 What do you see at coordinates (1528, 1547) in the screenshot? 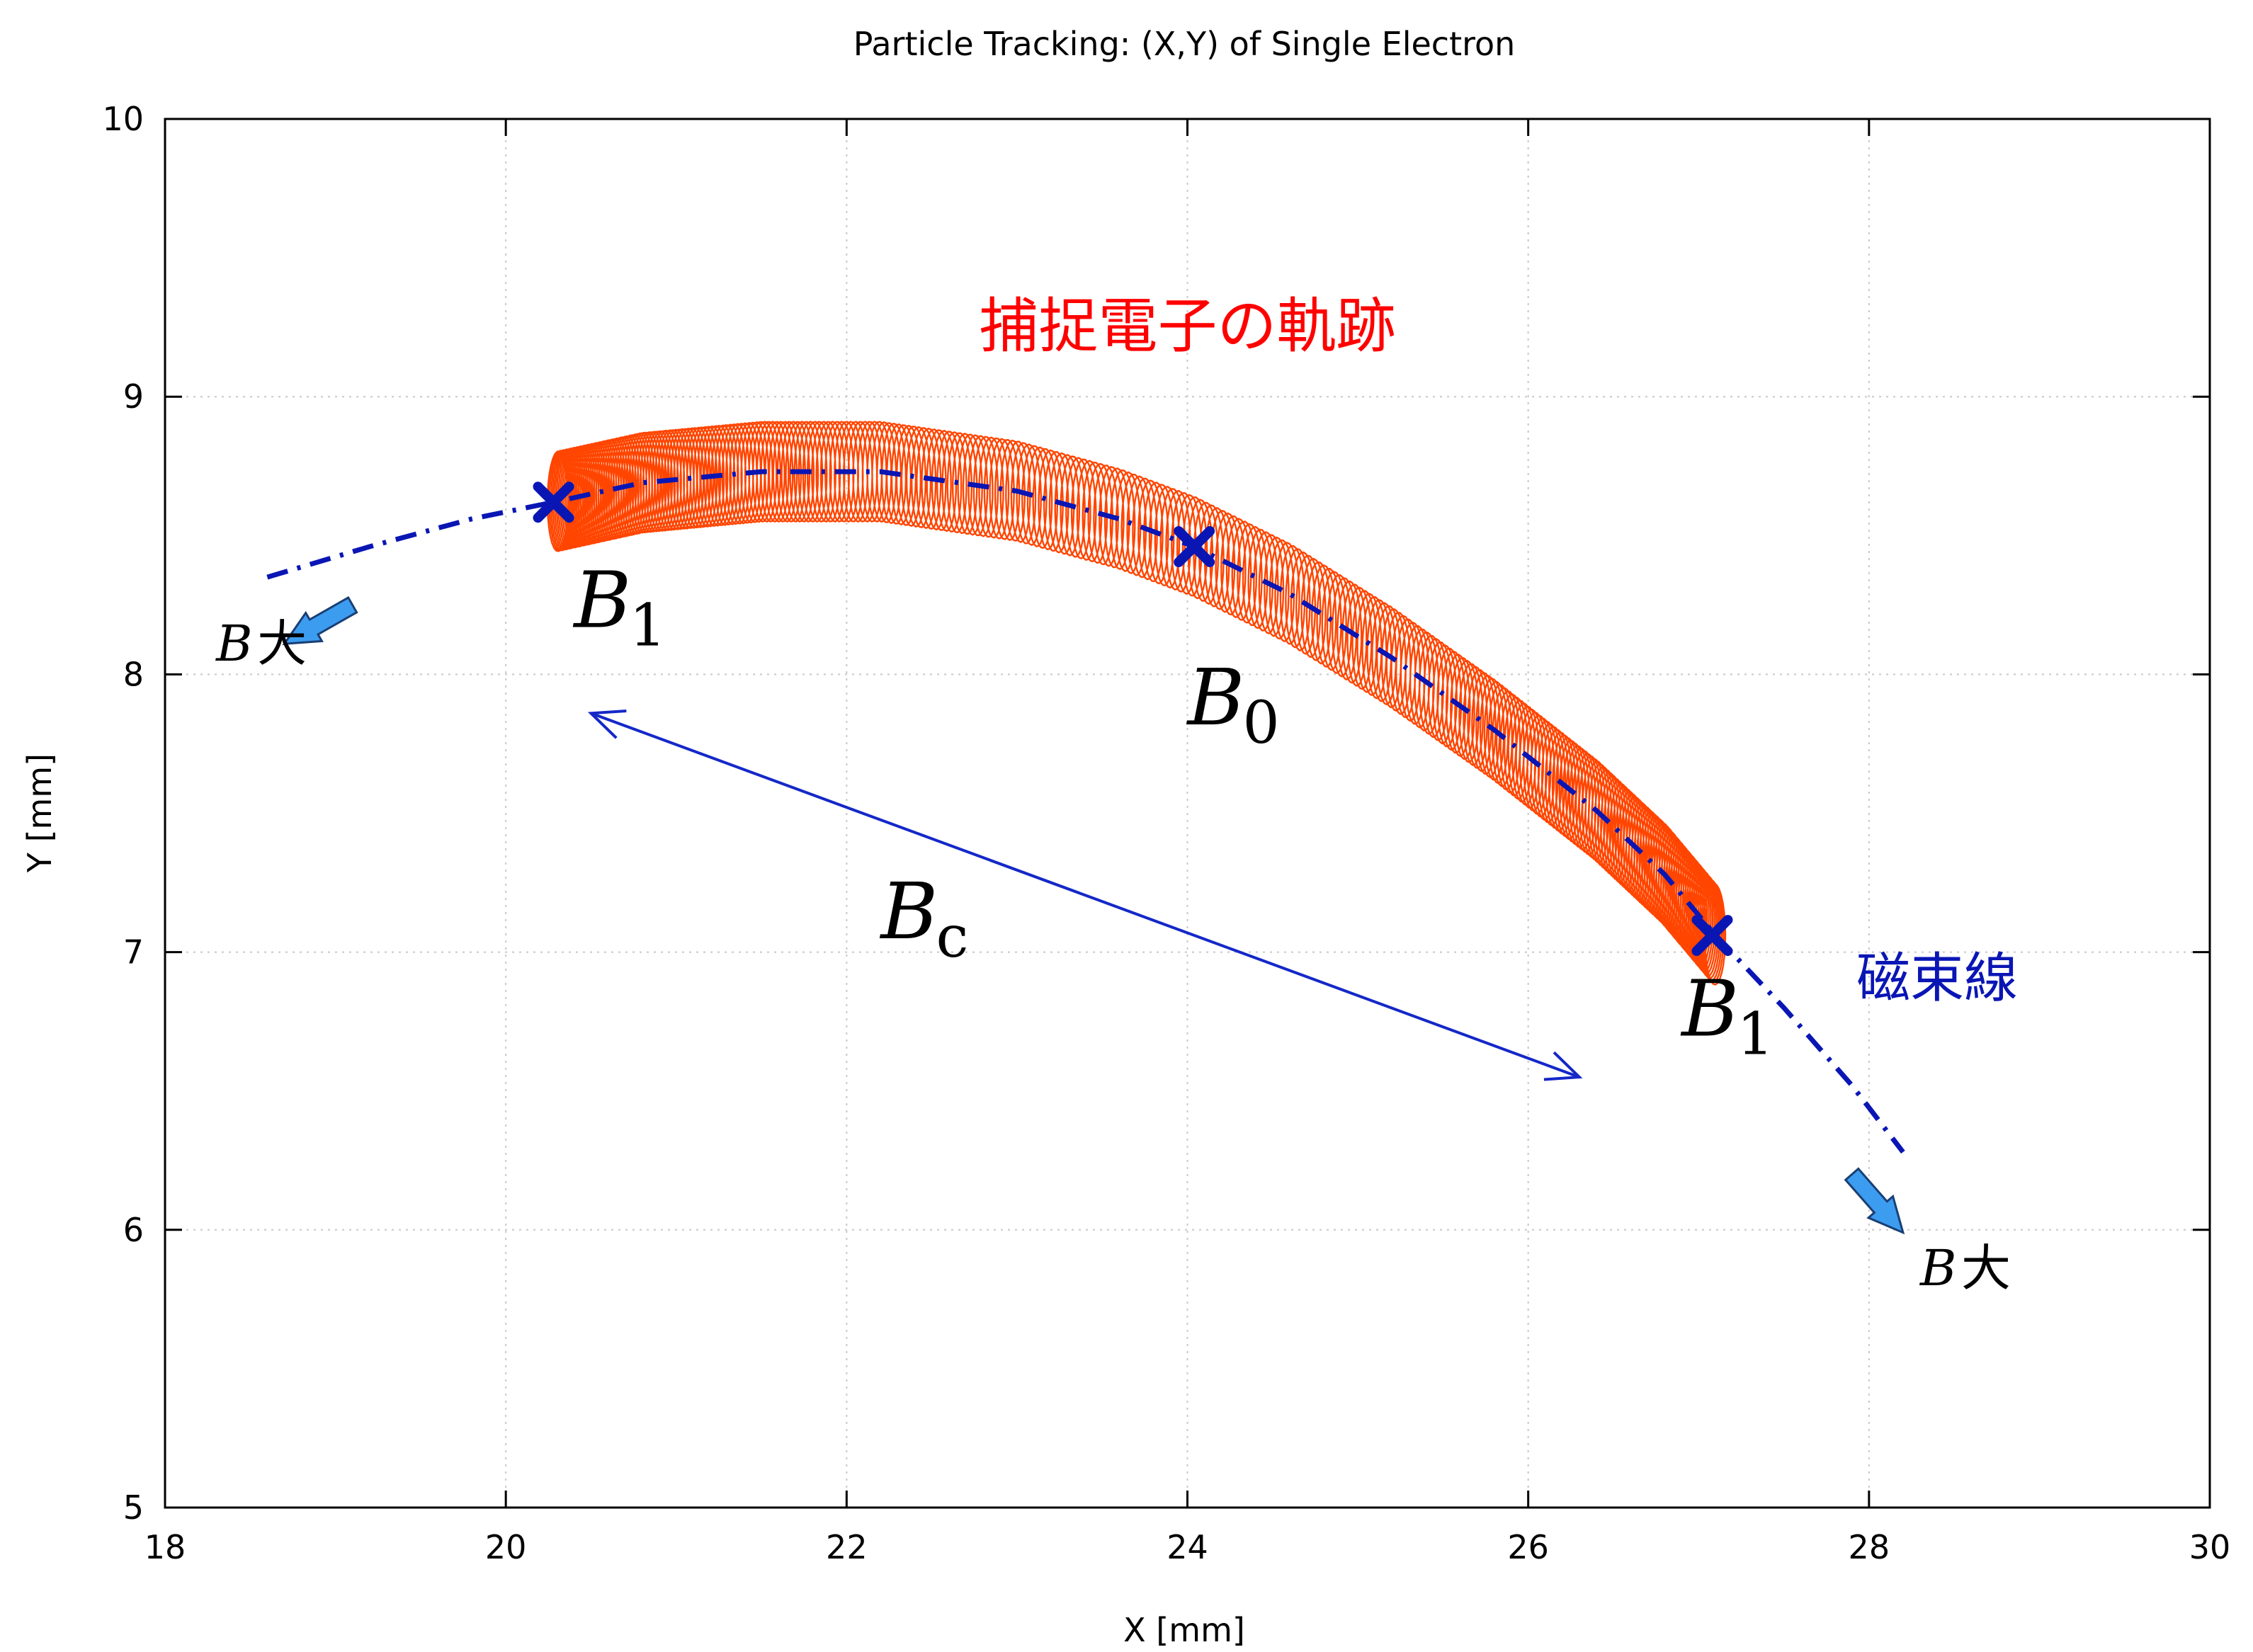
I see `x-tick-label: 26` at bounding box center [1528, 1547].